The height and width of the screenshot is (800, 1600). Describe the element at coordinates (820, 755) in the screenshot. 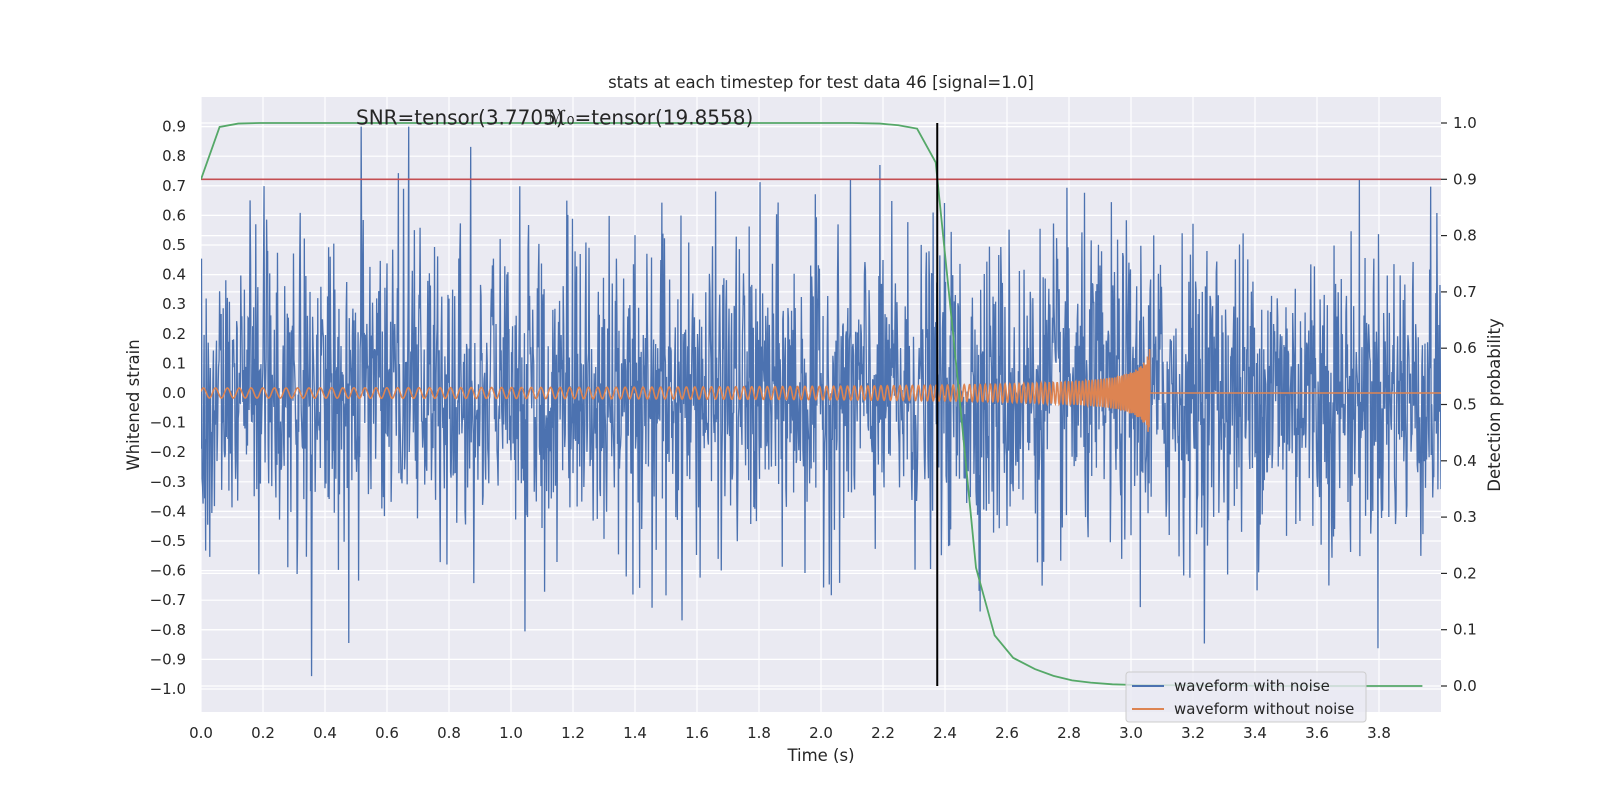

I see `x-axis-label: Time (s)` at that location.